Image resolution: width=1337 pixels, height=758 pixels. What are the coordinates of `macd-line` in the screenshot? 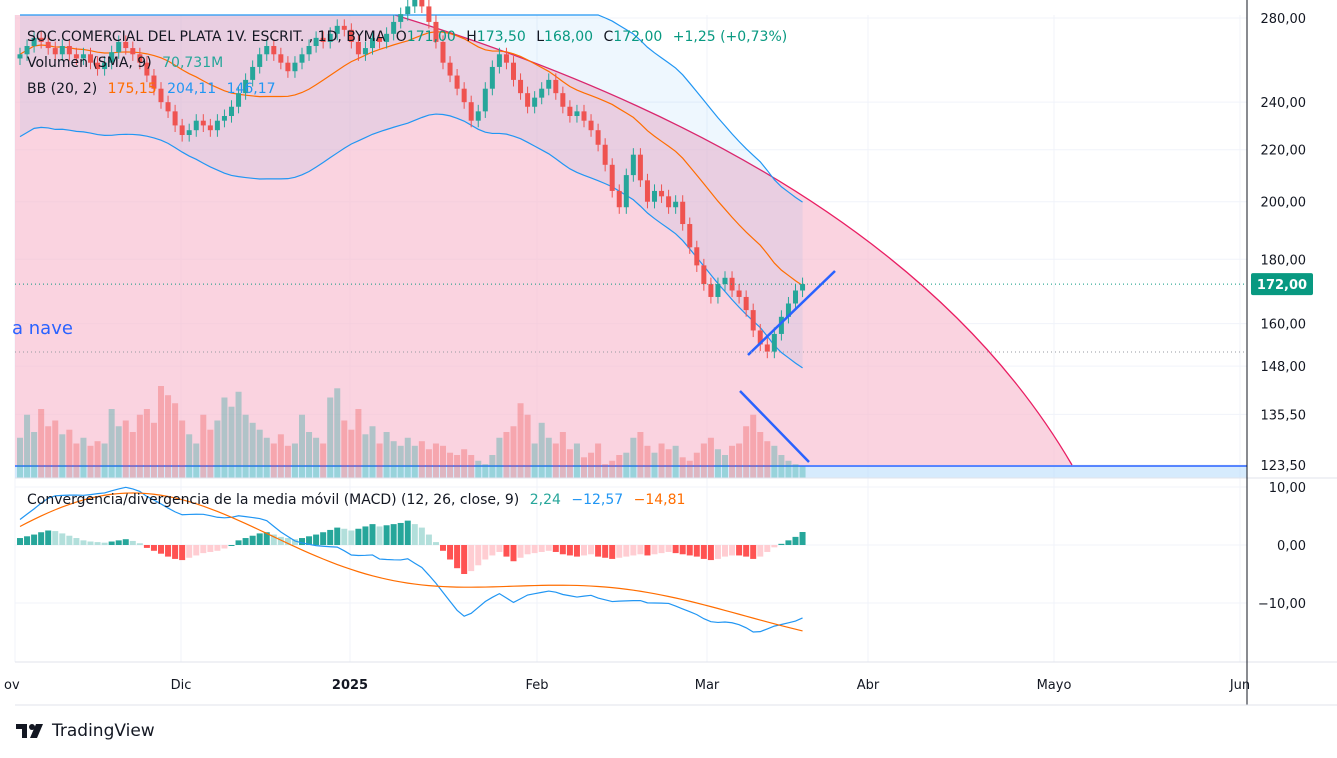 It's located at (411, 559).